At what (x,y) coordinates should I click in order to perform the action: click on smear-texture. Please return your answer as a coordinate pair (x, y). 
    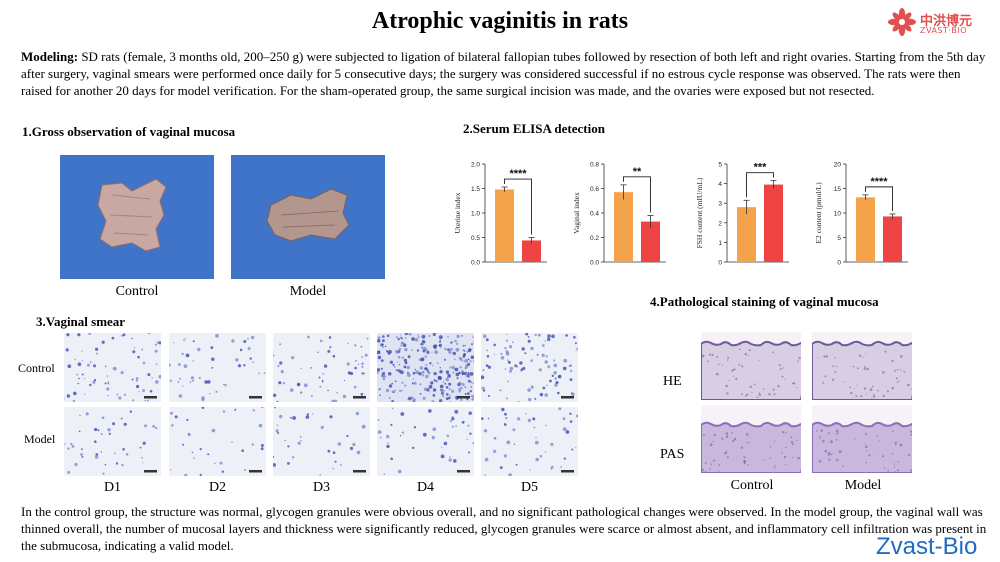
    Looking at the image, I should click on (425, 367).